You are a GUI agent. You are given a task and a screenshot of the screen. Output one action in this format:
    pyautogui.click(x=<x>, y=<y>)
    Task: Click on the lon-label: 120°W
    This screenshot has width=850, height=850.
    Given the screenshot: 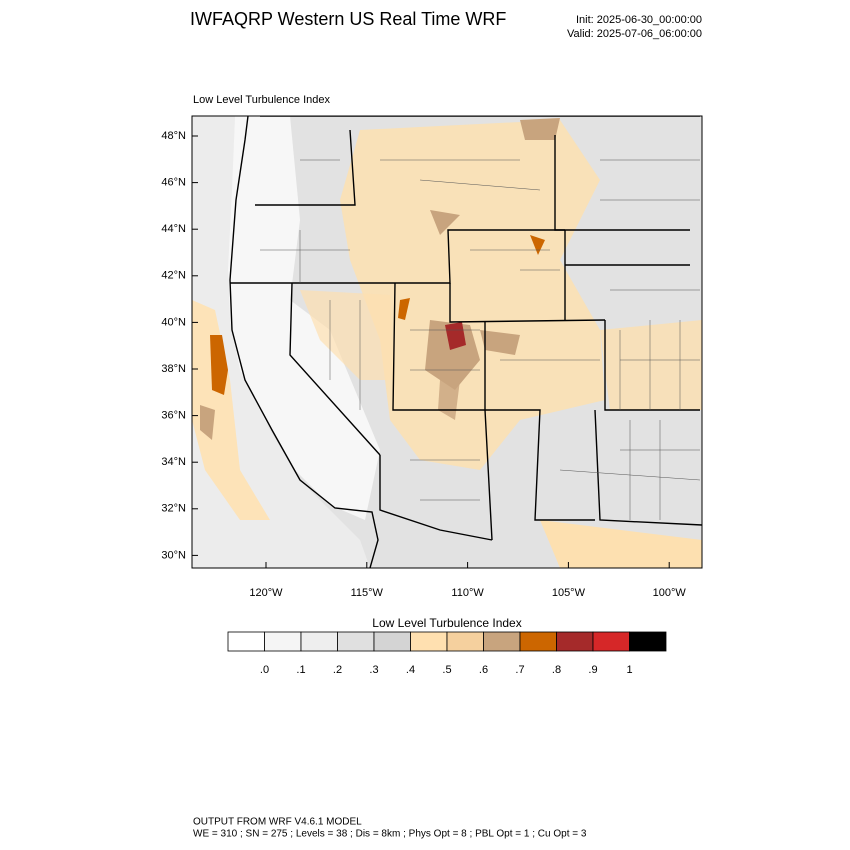 What is the action you would take?
    pyautogui.click(x=266, y=593)
    